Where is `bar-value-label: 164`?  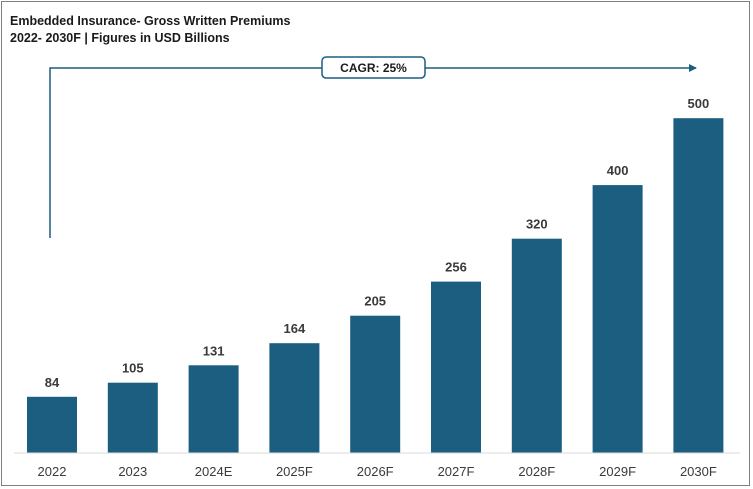
bar-value-label: 164 is located at coordinates (295, 328).